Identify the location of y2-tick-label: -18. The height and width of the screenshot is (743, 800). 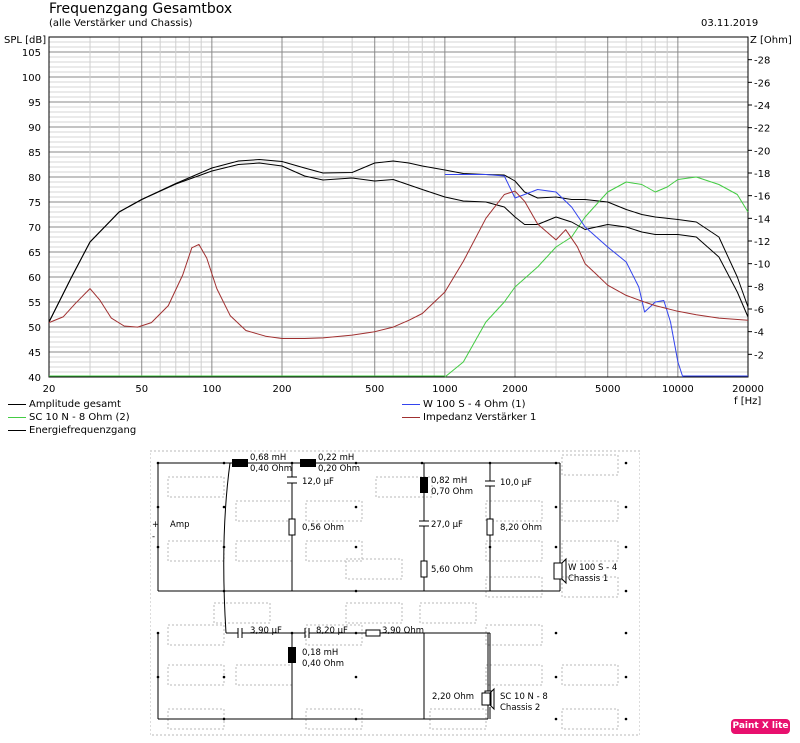
(762, 174).